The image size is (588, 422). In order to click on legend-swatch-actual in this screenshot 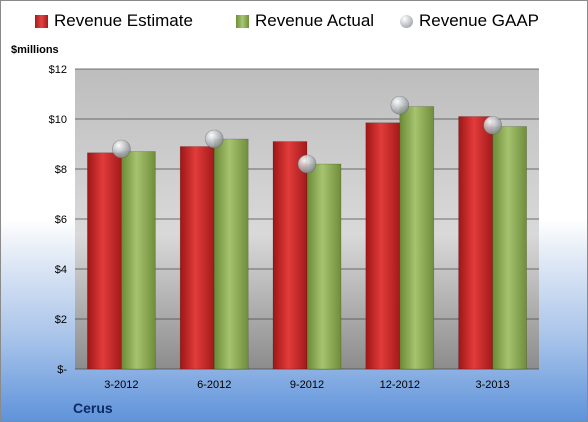, I will do `click(242, 21)`.